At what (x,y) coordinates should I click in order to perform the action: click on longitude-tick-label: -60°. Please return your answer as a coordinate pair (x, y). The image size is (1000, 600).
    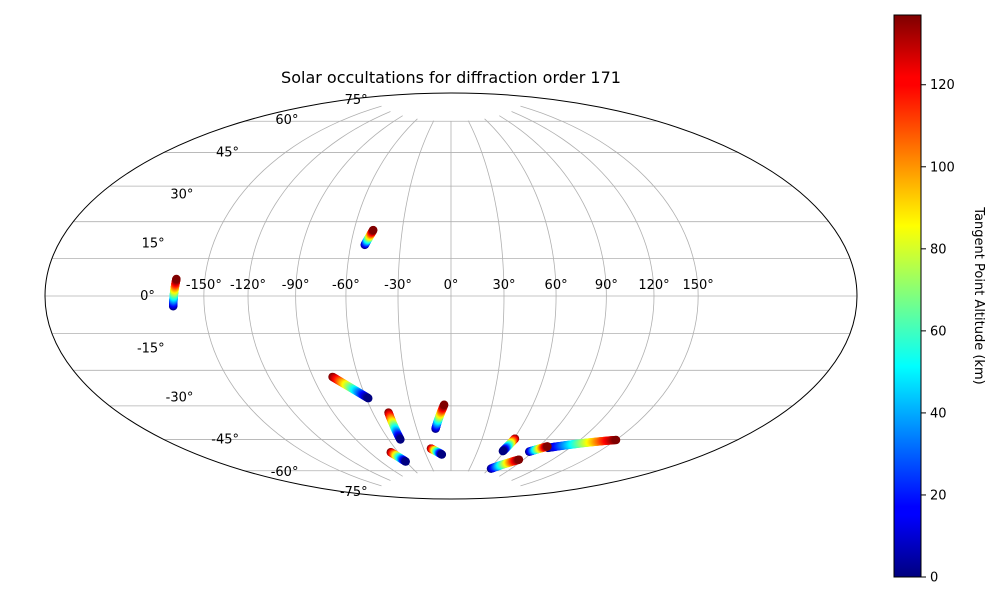
    Looking at the image, I should click on (346, 285).